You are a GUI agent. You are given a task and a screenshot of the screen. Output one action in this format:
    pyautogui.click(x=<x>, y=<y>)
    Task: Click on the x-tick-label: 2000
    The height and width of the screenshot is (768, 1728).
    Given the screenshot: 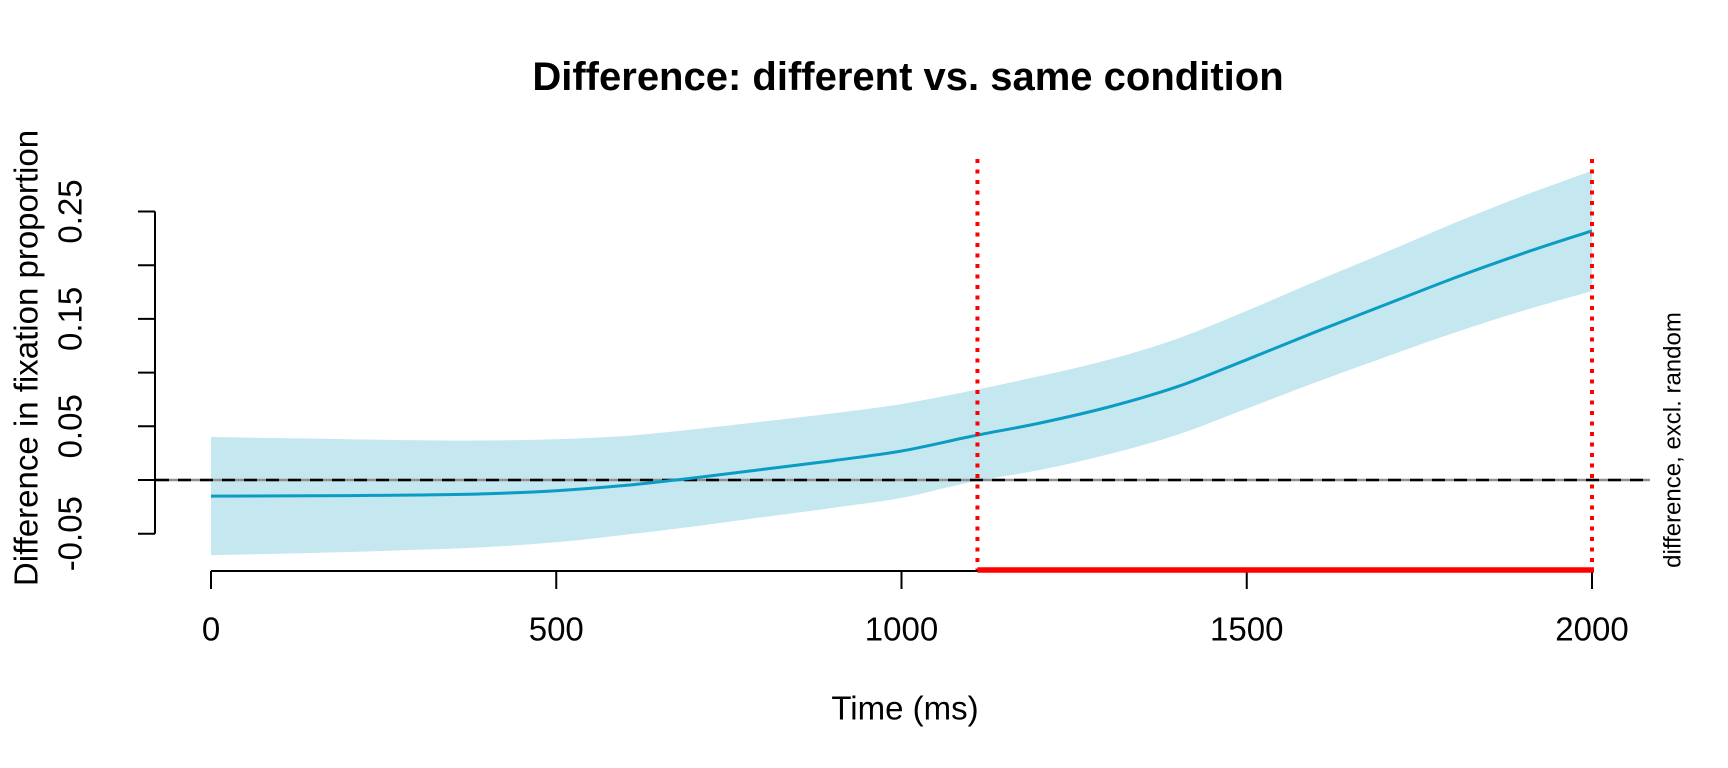 What is the action you would take?
    pyautogui.click(x=1591, y=629)
    